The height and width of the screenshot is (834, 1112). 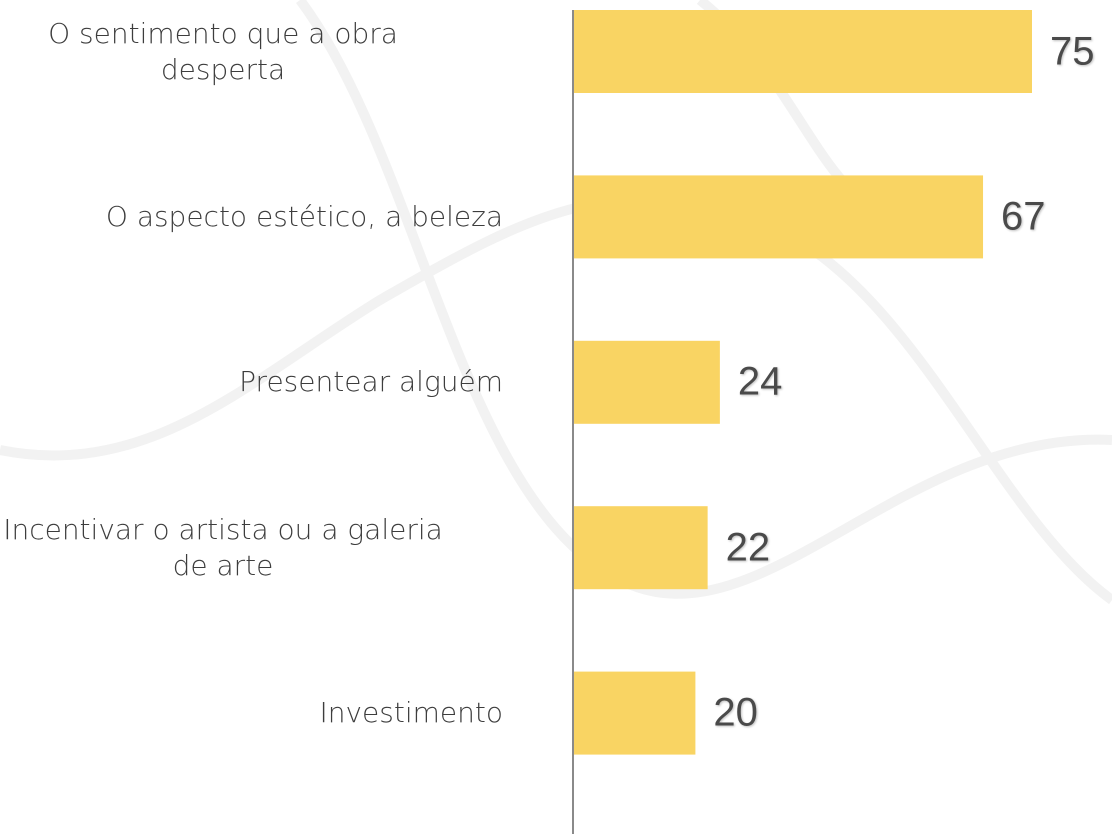 What do you see at coordinates (1023, 216) in the screenshot?
I see `value-label: 67` at bounding box center [1023, 216].